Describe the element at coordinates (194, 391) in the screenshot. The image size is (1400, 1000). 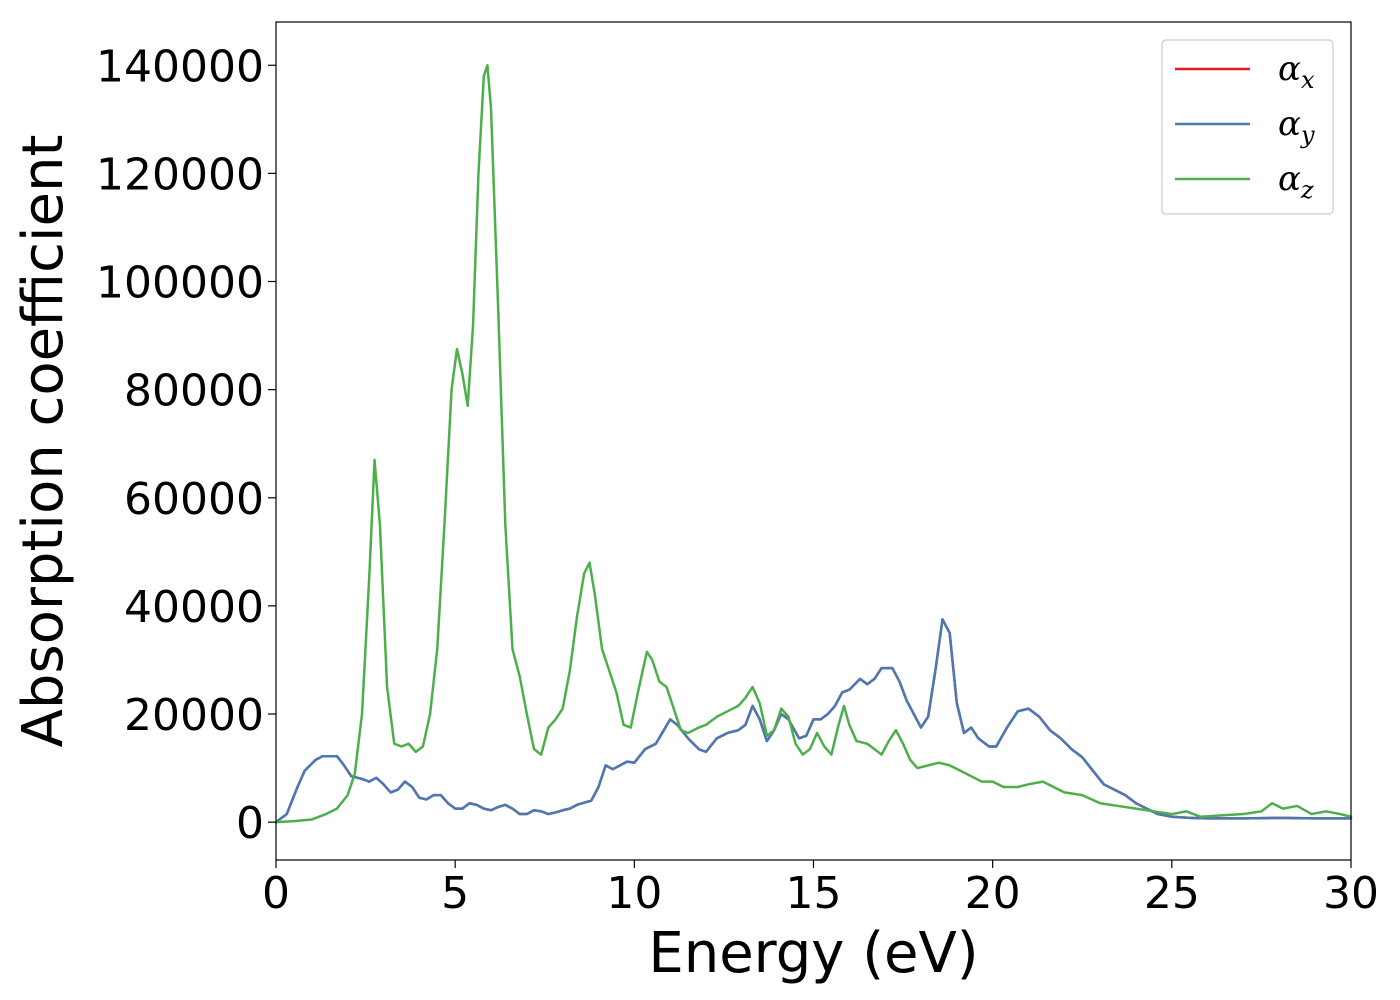
I see `y-tick-label: 80000` at that location.